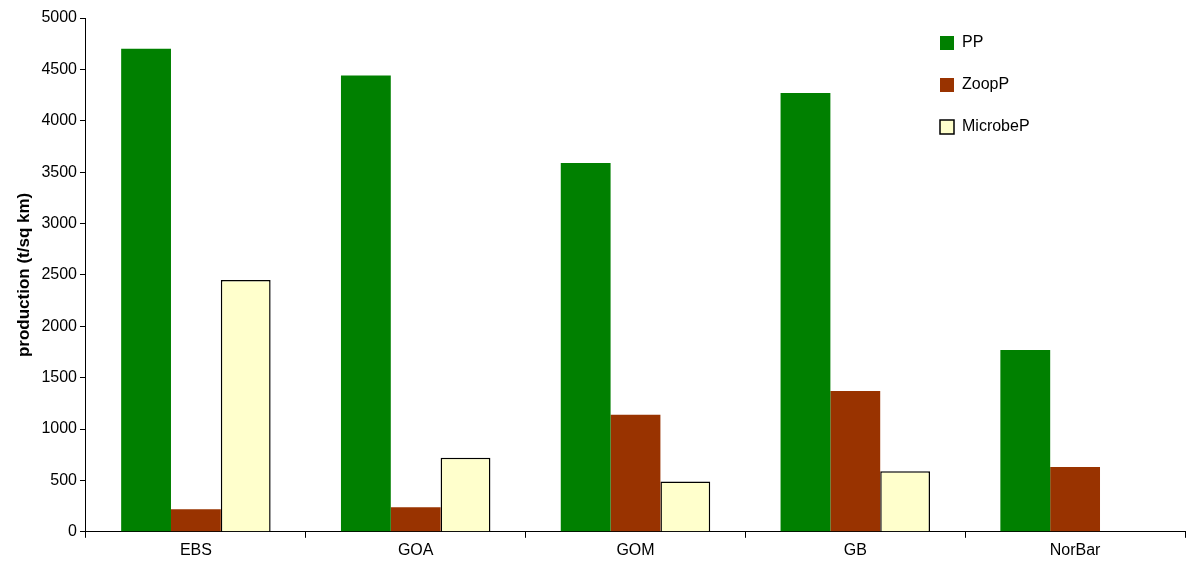 This screenshot has width=1203, height=573. I want to click on y-tick-label: 4500, so click(59, 68).